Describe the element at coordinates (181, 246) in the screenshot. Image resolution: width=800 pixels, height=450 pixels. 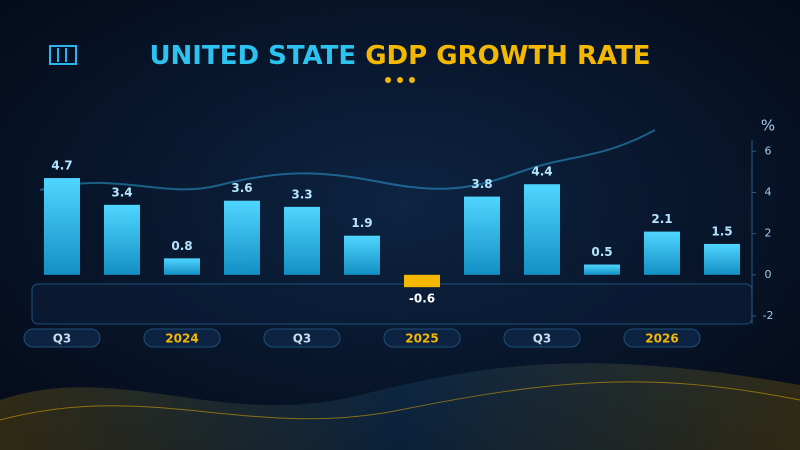
I see `value-label: 0.8` at that location.